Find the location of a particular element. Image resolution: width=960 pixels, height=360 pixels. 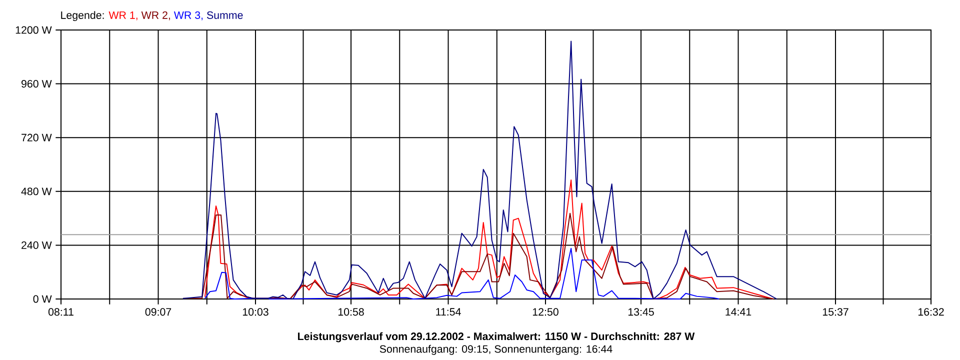

x-tick-label: 11:54 is located at coordinates (448, 312).